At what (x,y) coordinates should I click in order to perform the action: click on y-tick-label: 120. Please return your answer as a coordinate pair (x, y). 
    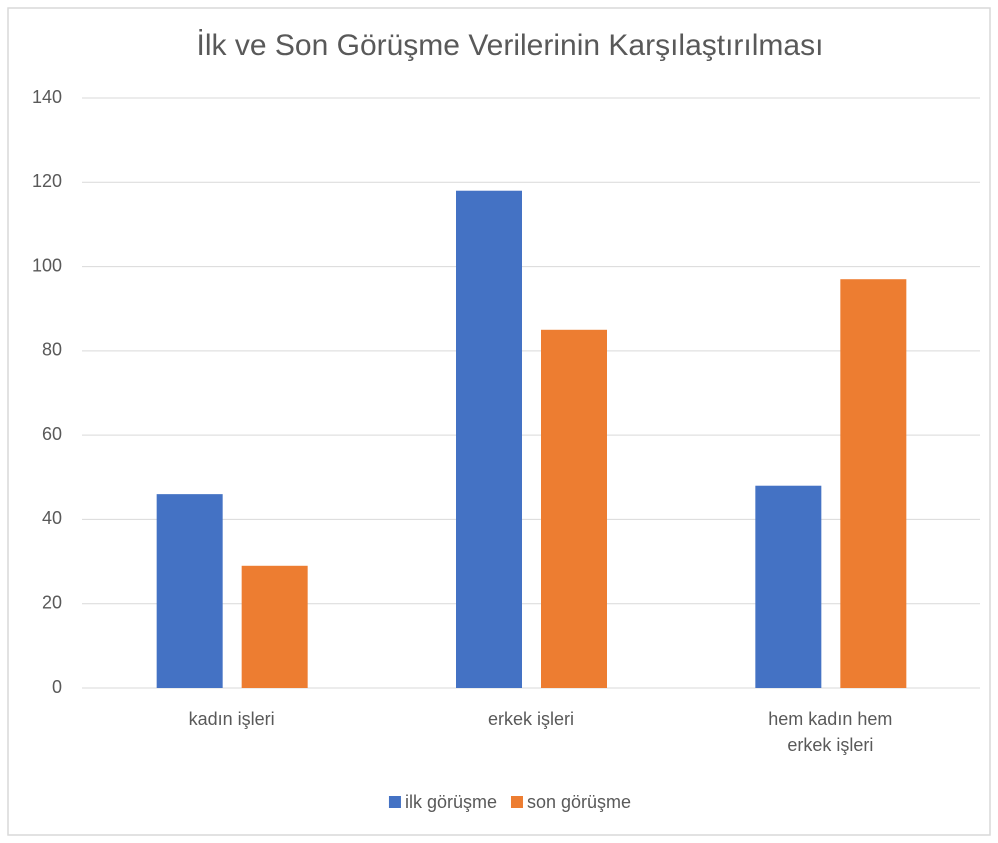
    Looking at the image, I should click on (47, 181).